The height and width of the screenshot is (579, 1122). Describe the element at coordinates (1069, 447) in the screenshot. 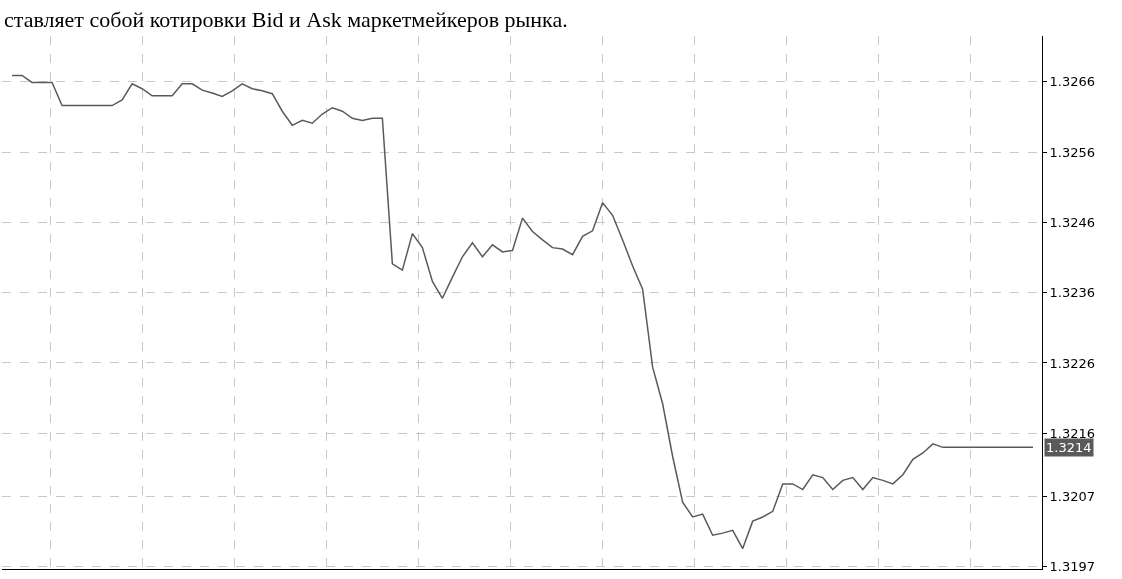

I see `text: 1.3214` at that location.